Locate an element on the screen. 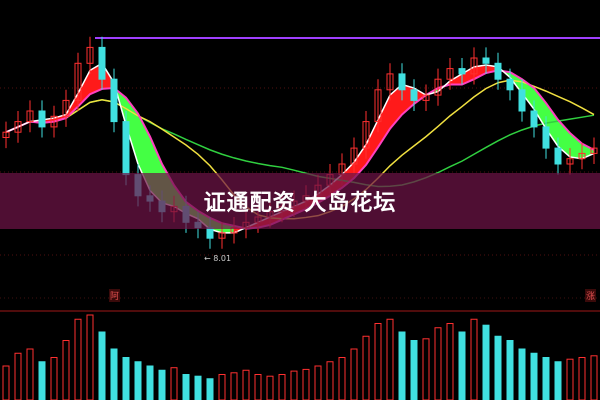 This screenshot has height=400, width=600. low-price-label: ← 8.01 is located at coordinates (218, 258).